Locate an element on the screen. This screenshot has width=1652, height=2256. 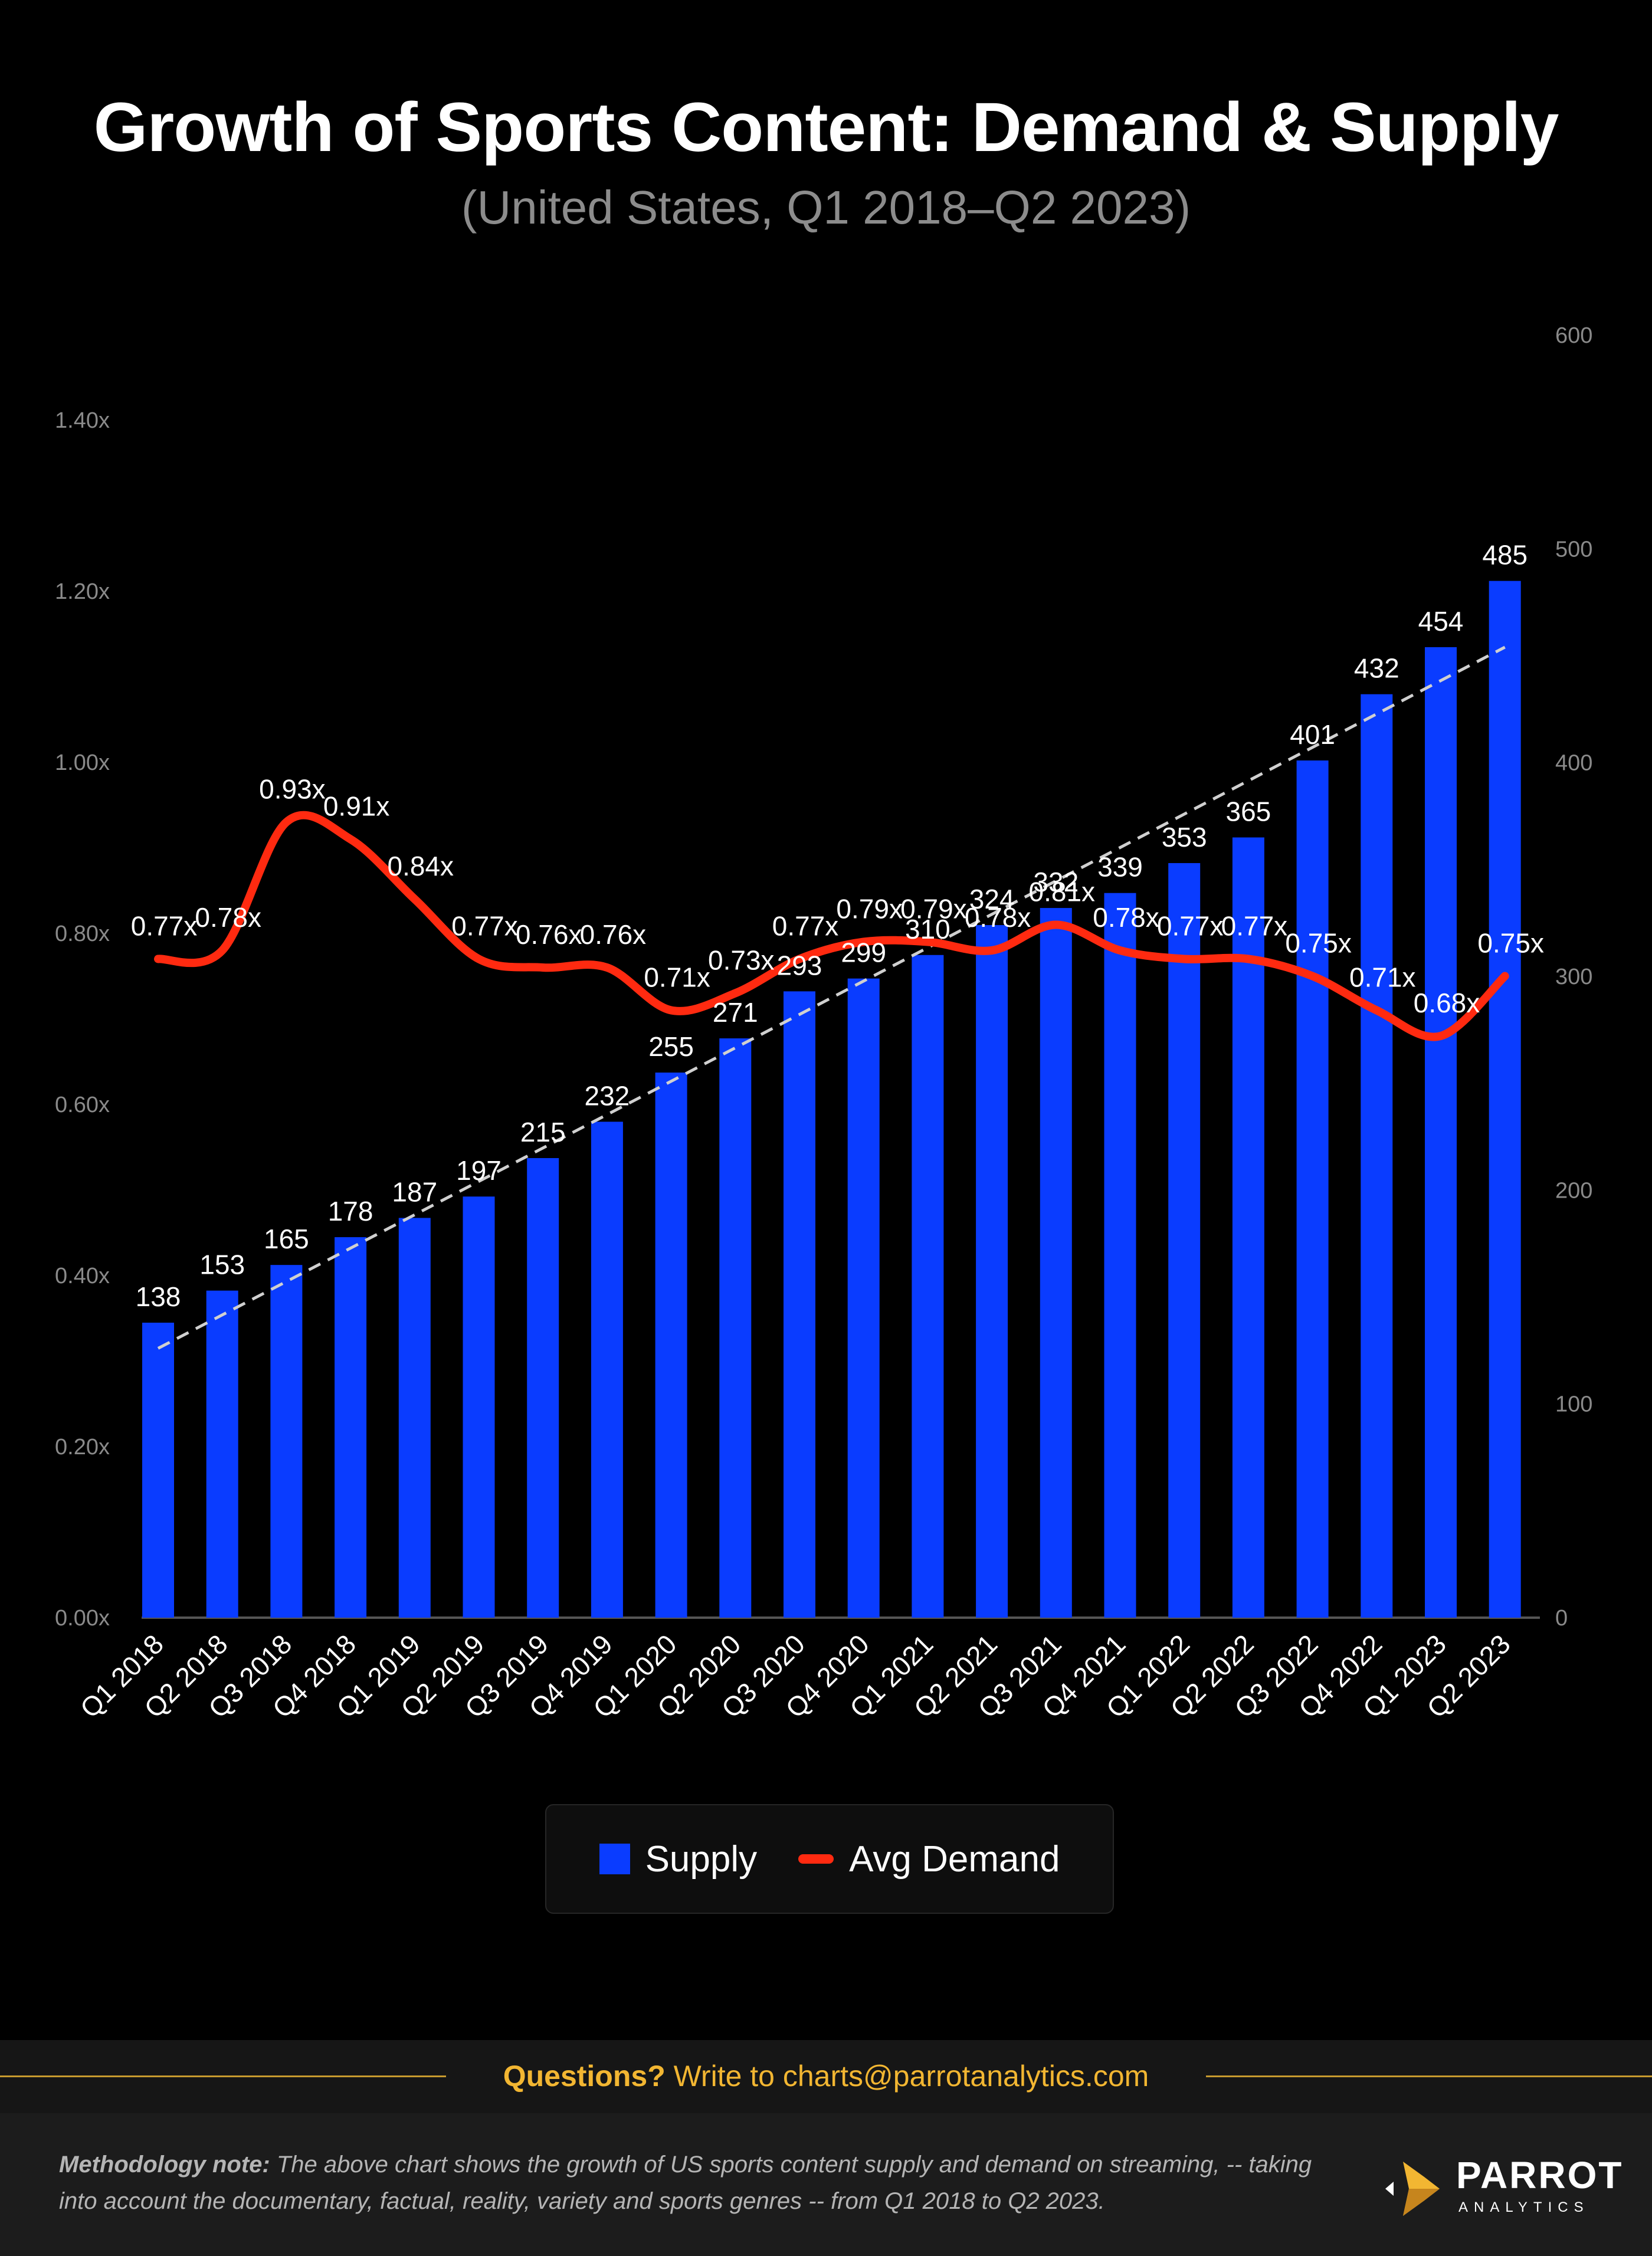
y-axis-left: 0.00x 0.20x 0.40x 0.60x 0.80x 1.00x 1.20x 1.40x is located at coordinates (82, 1019).